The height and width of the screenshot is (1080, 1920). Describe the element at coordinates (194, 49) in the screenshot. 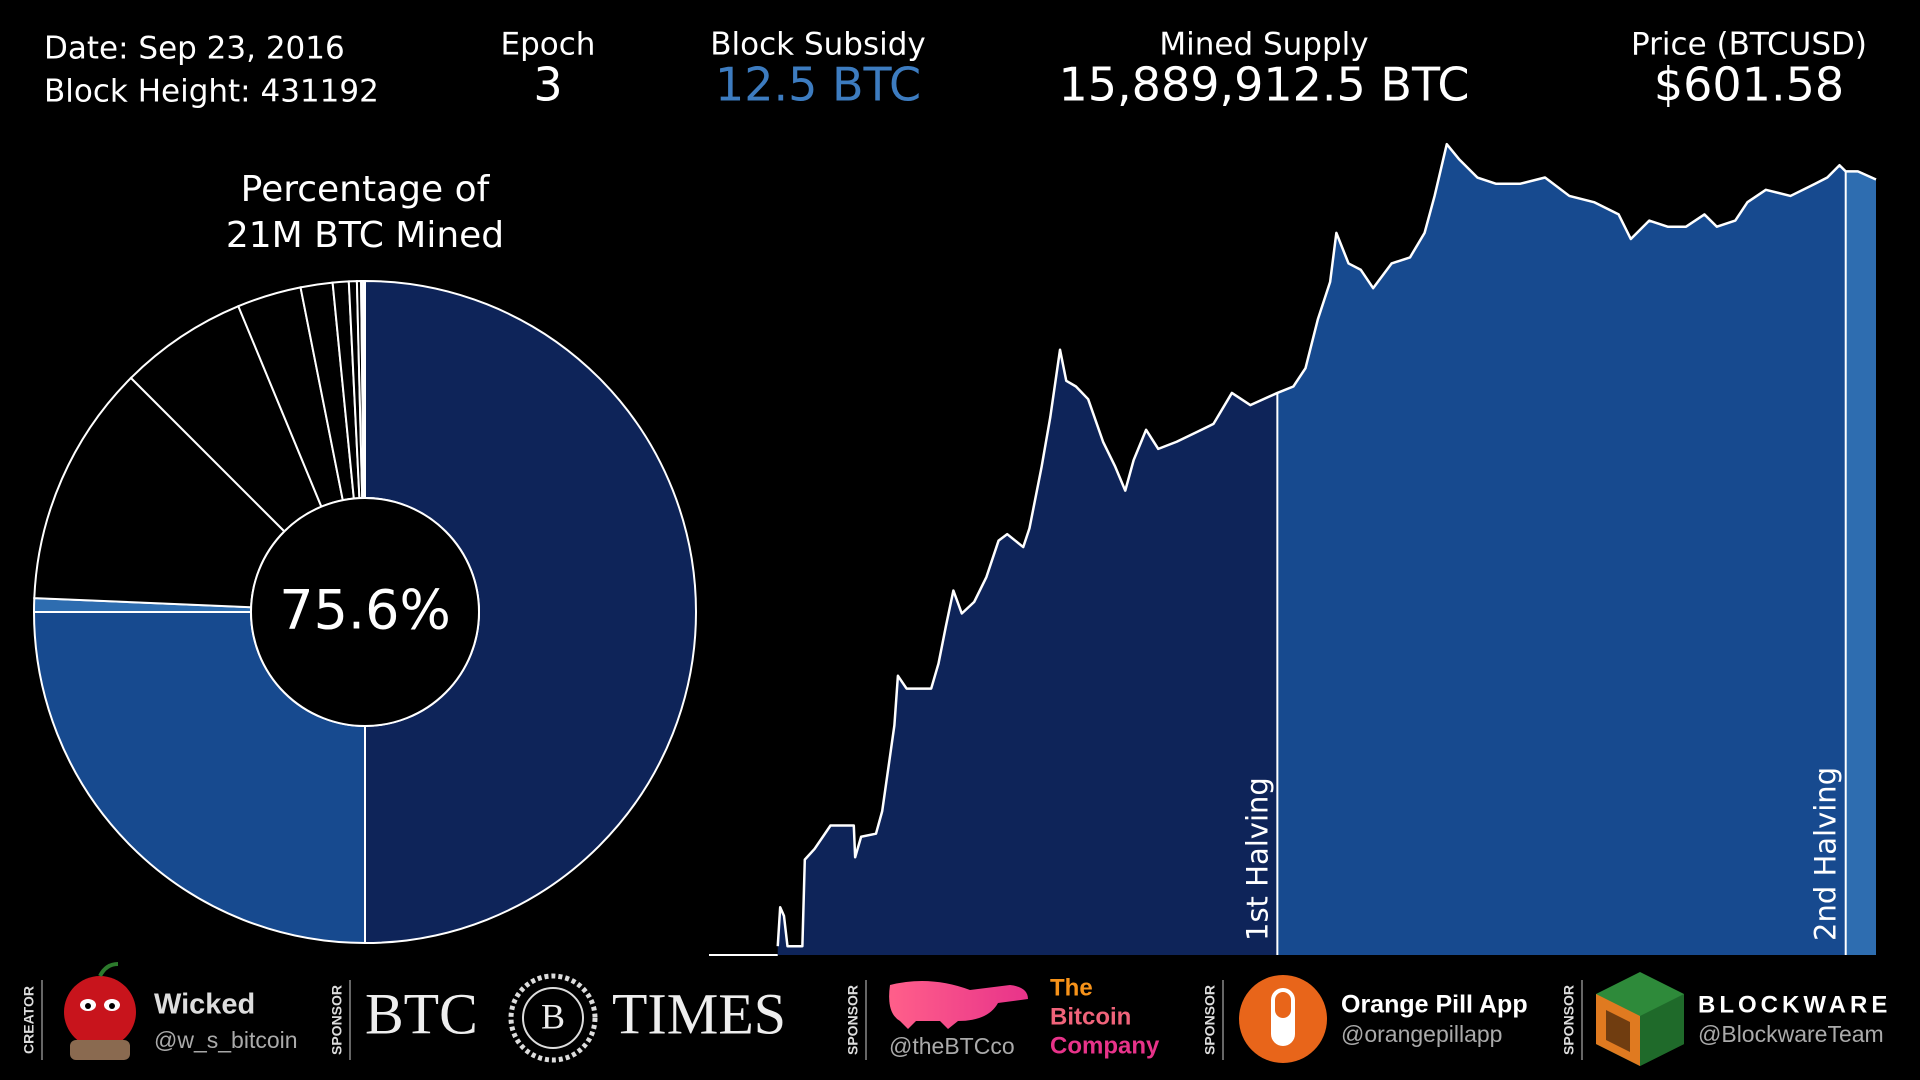

I see `date: Date: Sep 23, 2016` at that location.